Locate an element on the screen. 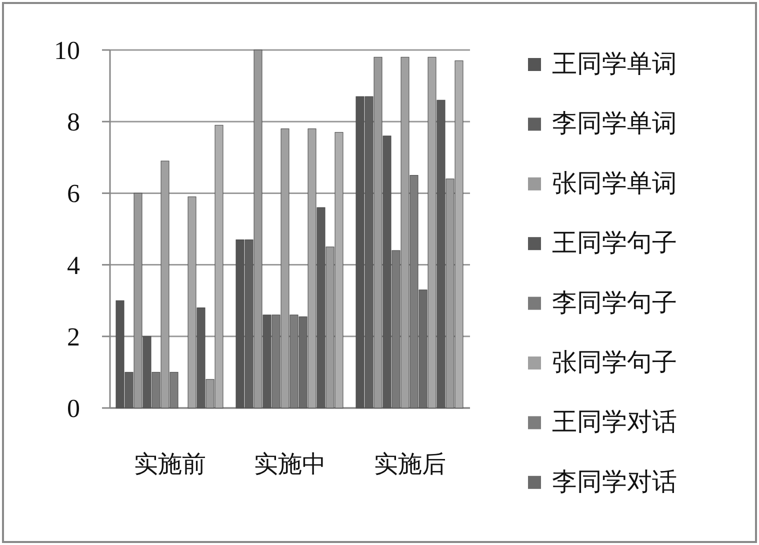 The height and width of the screenshot is (545, 759). legend-label: 张同学句子 is located at coordinates (614, 363).